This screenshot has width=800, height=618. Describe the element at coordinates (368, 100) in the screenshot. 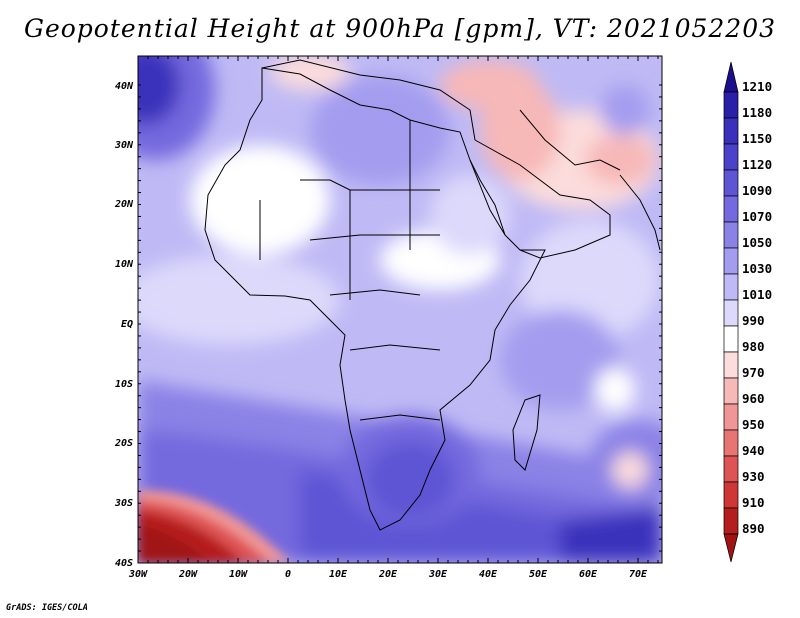

I see `mediterranean` at that location.